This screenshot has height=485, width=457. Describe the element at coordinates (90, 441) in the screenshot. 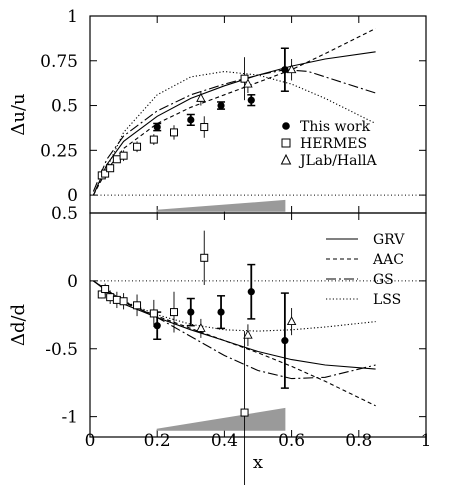

I see `x-tick-label: 0` at that location.